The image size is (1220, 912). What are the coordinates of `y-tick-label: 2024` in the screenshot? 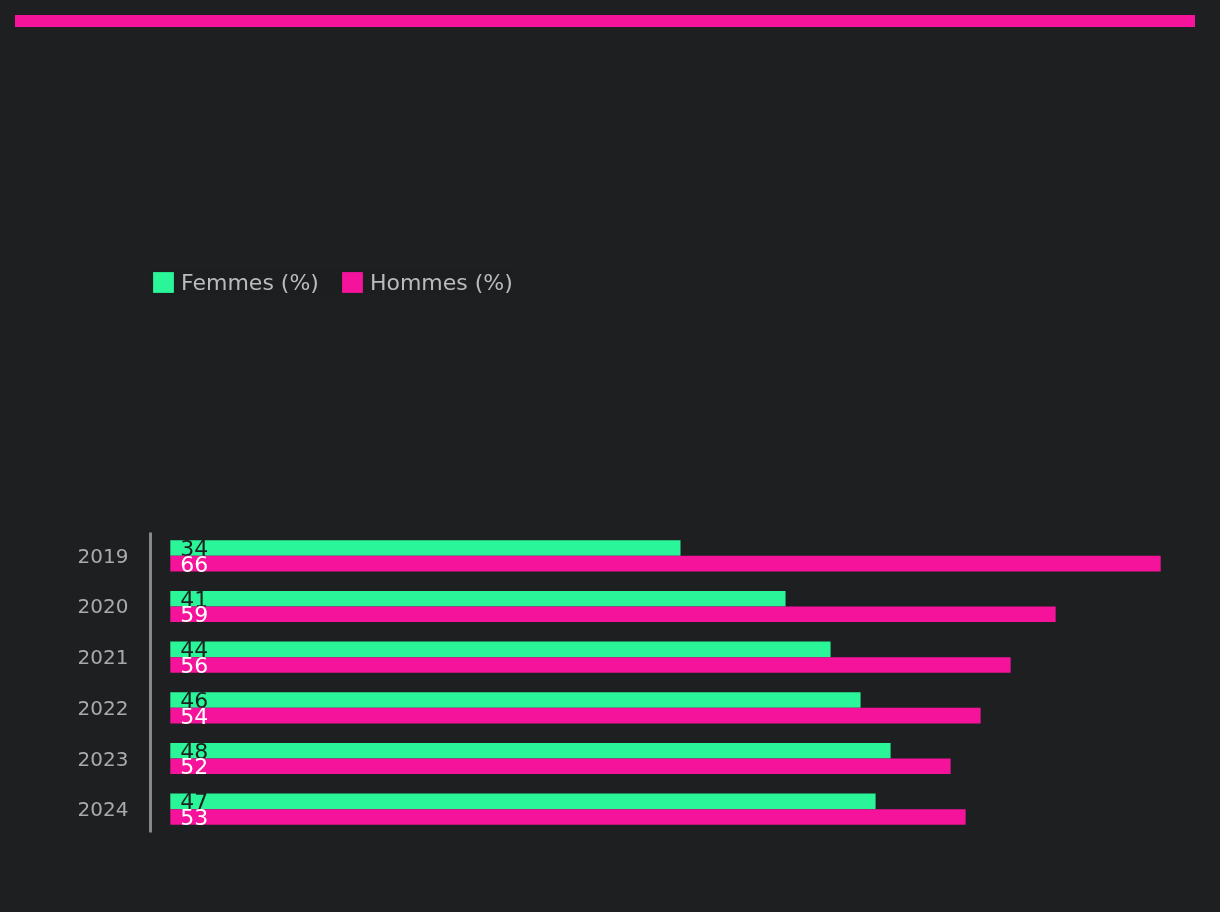 It's located at (103, 809).